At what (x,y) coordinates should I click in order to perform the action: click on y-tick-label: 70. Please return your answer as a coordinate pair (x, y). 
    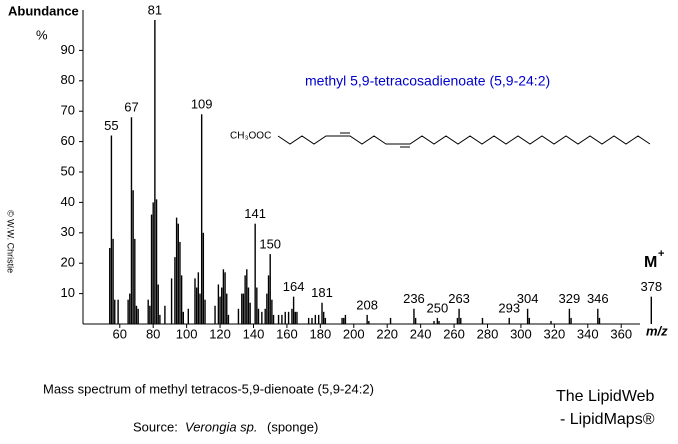
    Looking at the image, I should click on (68, 110).